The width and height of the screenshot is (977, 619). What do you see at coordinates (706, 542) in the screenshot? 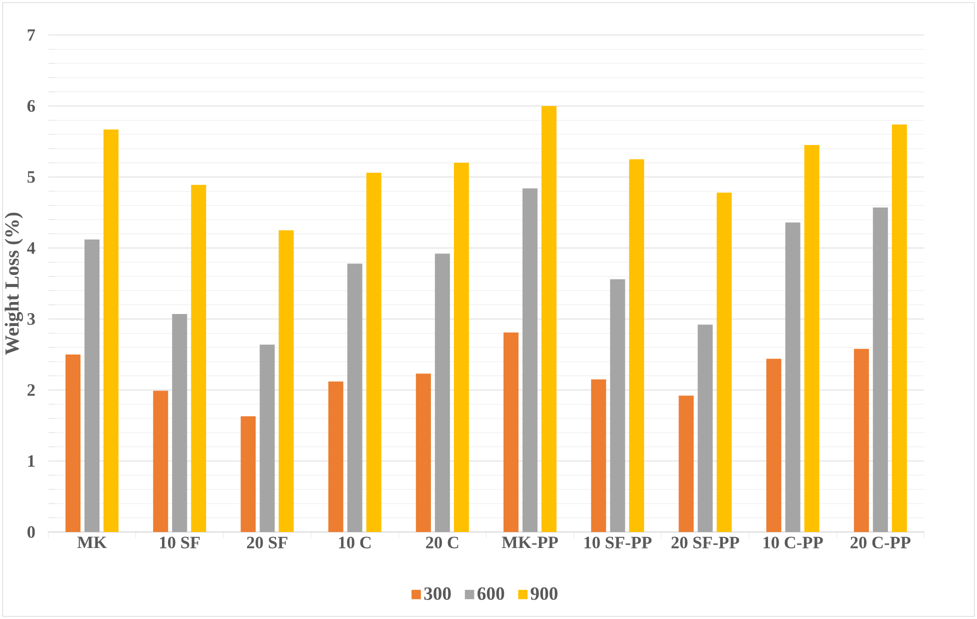
I see `x-tick-label: 20 SF-PP` at bounding box center [706, 542].